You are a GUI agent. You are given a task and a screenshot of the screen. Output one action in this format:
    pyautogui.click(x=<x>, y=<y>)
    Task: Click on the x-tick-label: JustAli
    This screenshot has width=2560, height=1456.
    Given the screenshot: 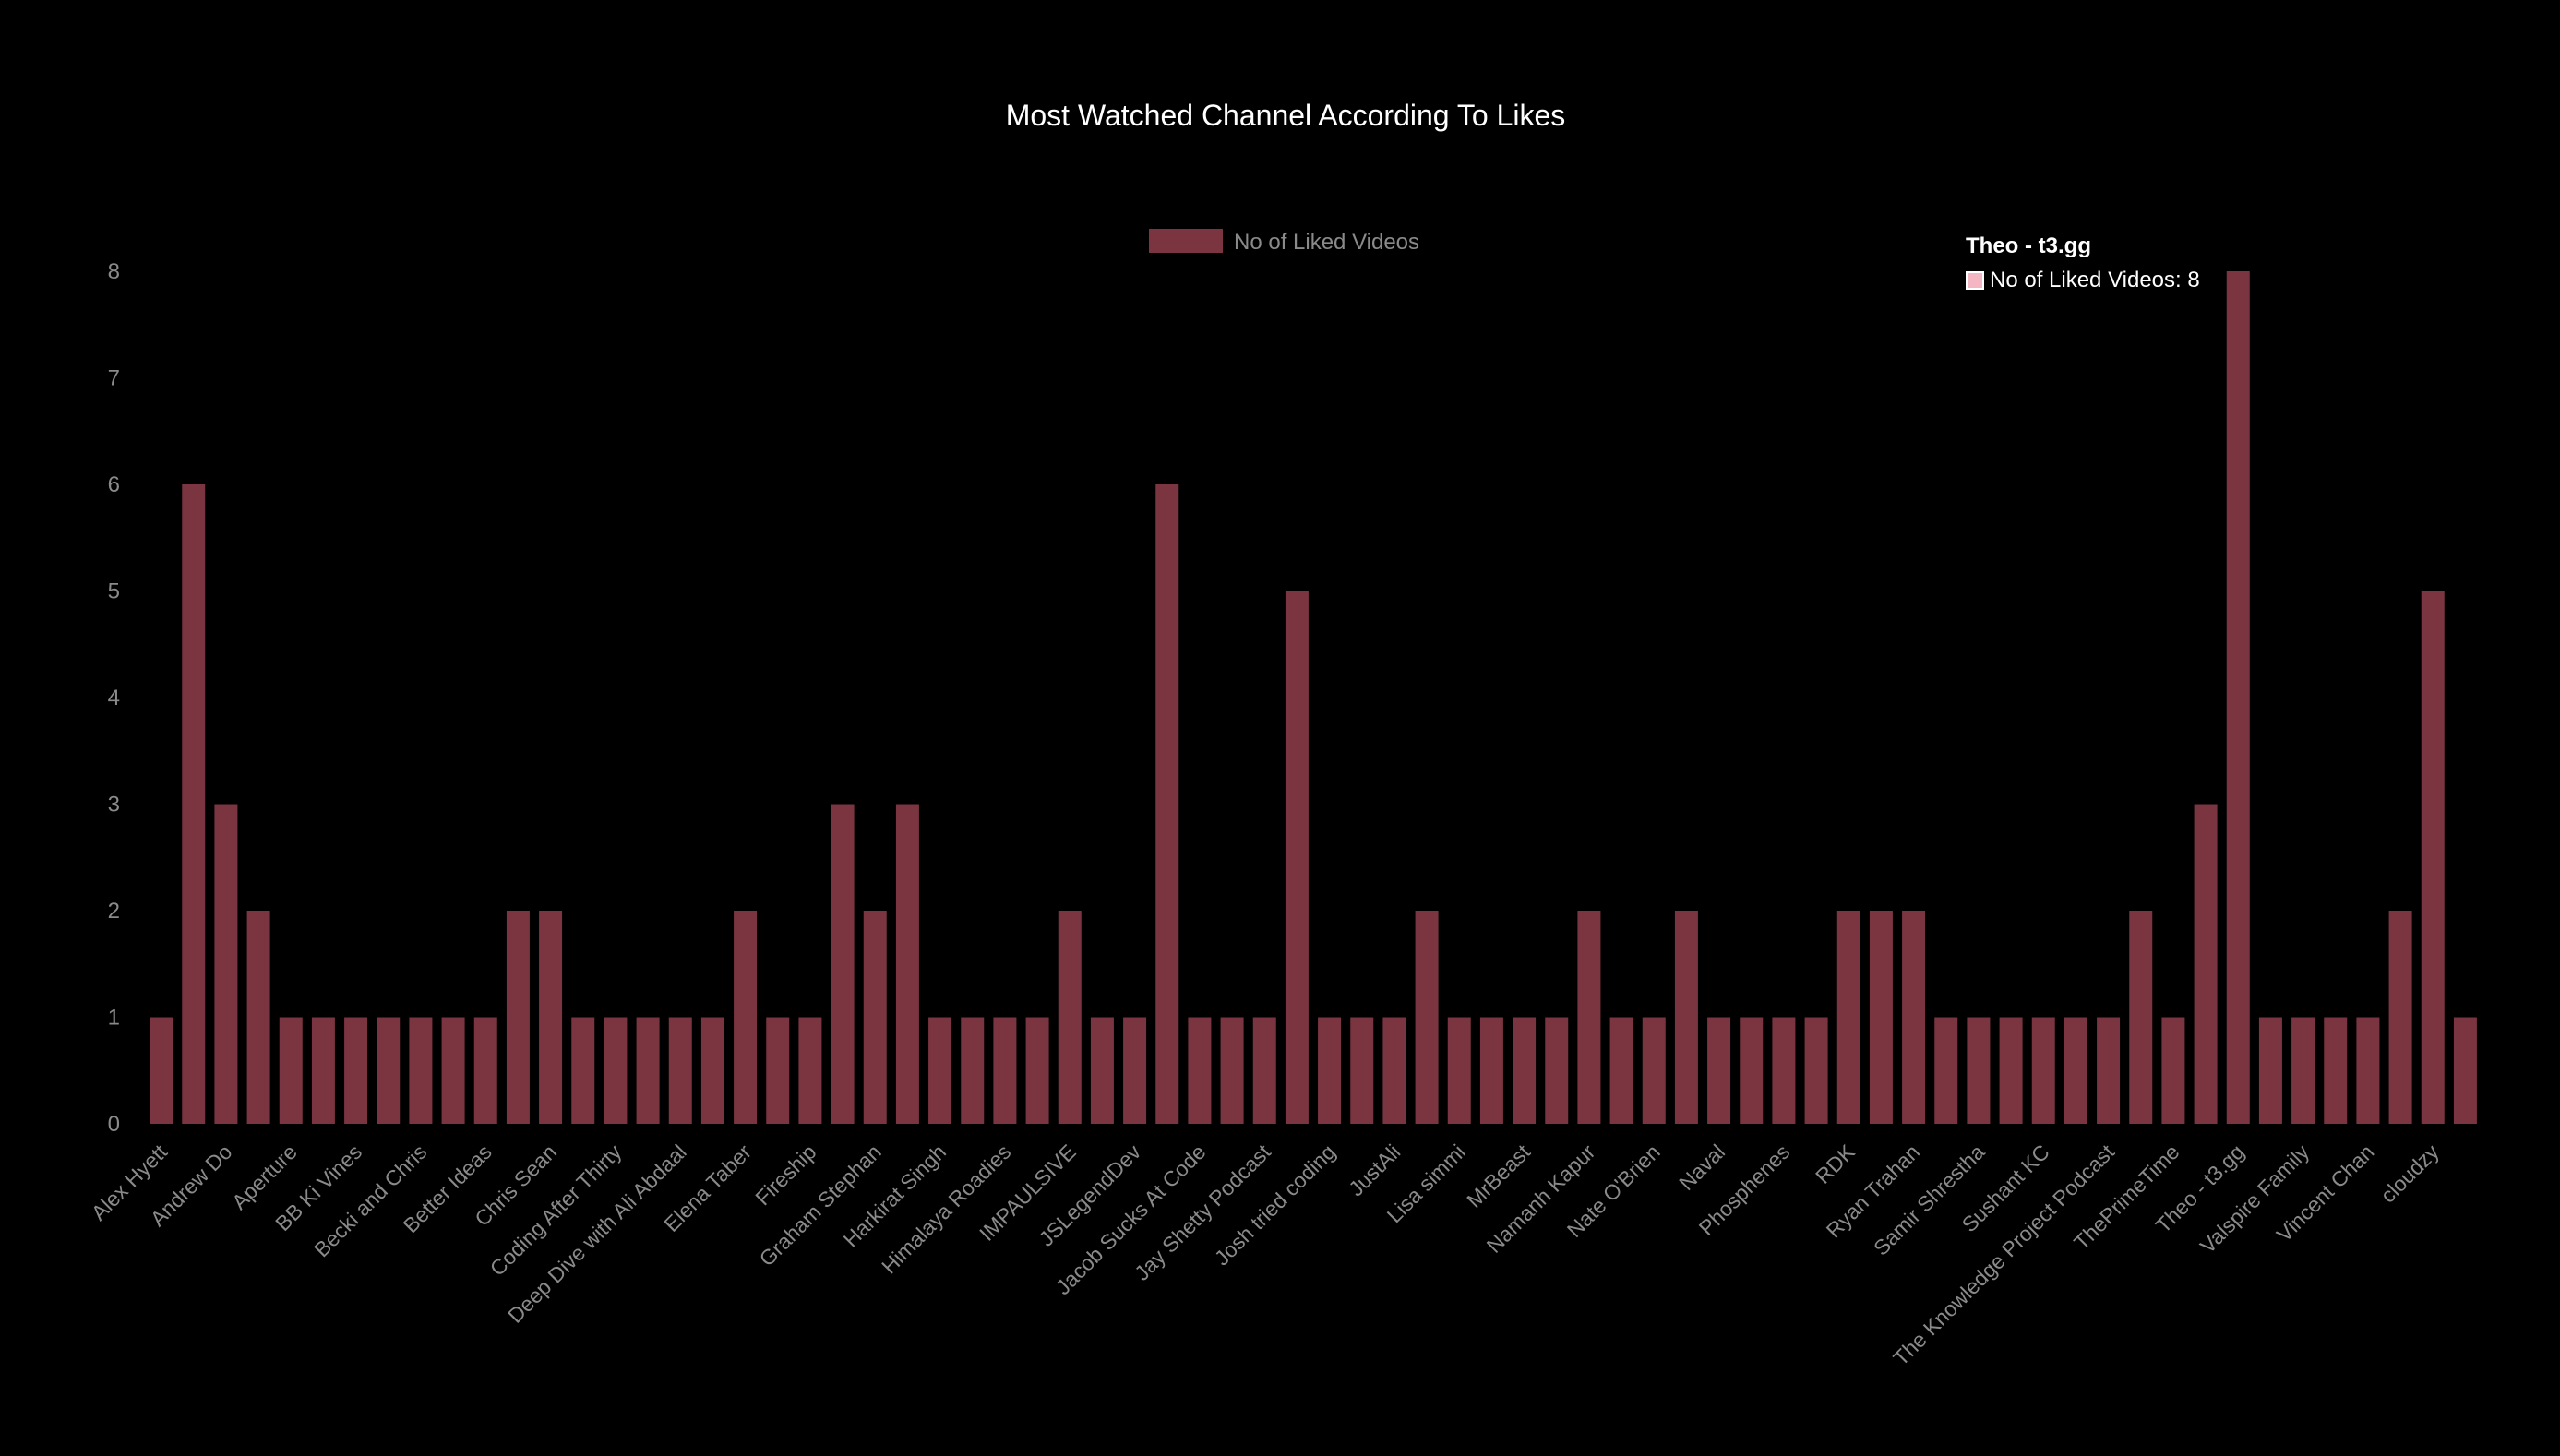 What is the action you would take?
    pyautogui.click(x=1374, y=1170)
    